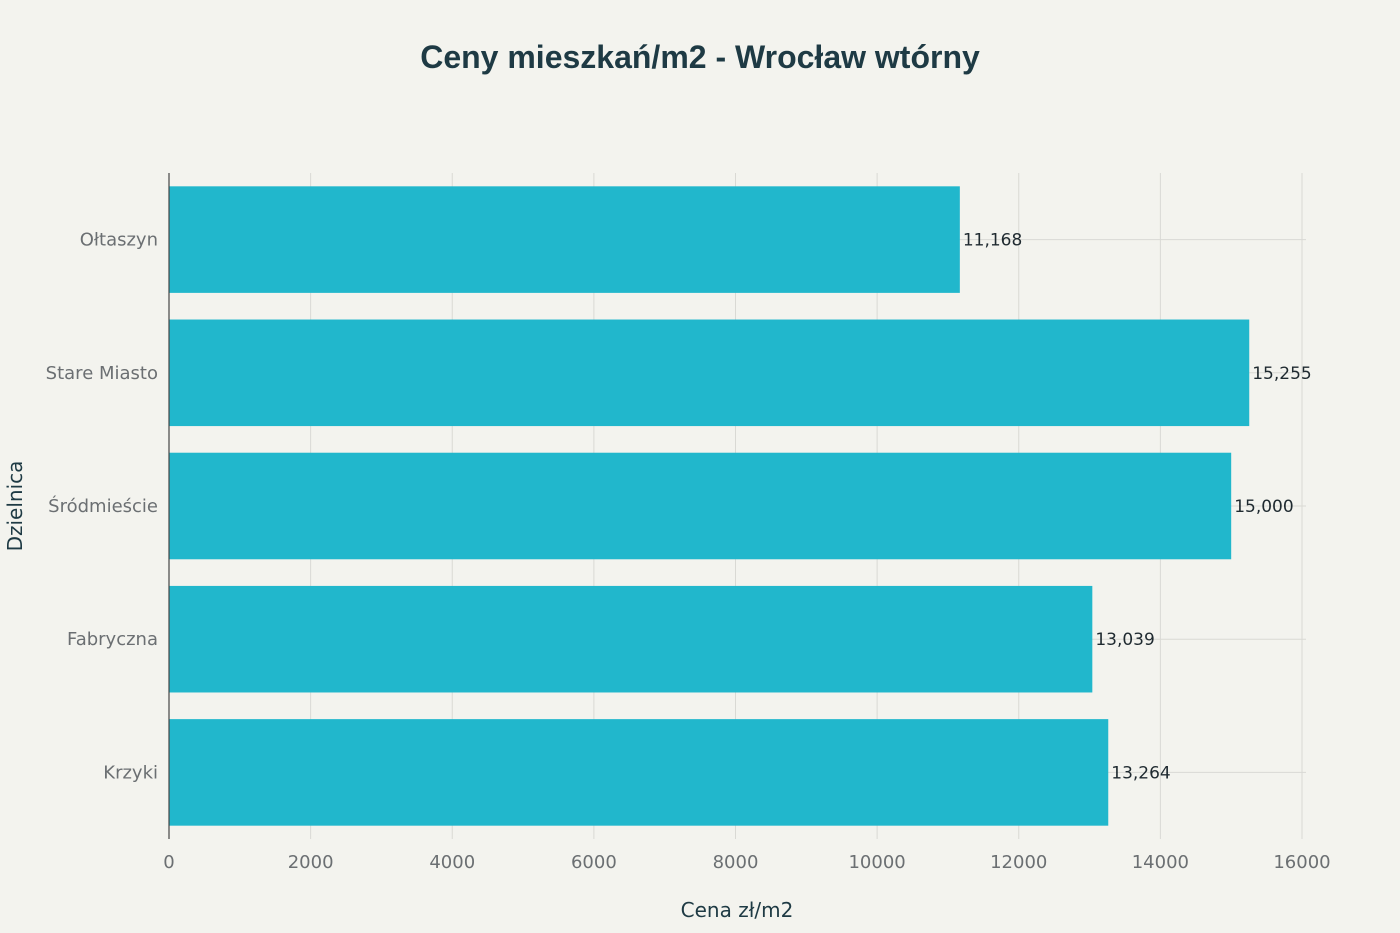 The width and height of the screenshot is (1400, 933). What do you see at coordinates (112, 639) in the screenshot?
I see `y-tick-label: Fabryczna` at bounding box center [112, 639].